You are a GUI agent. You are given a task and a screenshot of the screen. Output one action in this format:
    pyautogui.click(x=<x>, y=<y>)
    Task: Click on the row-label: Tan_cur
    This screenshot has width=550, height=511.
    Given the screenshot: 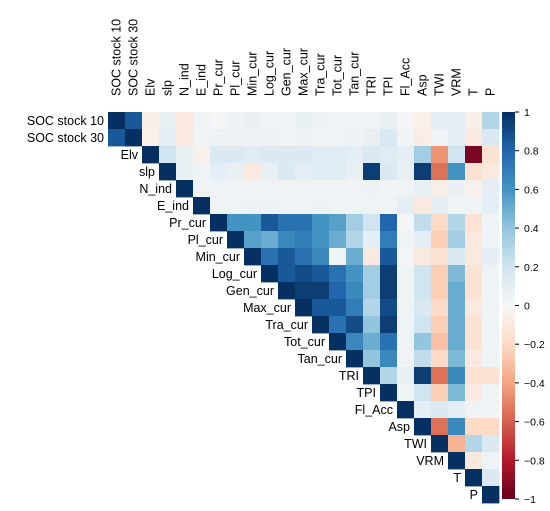 What is the action you would take?
    pyautogui.click(x=320, y=359)
    